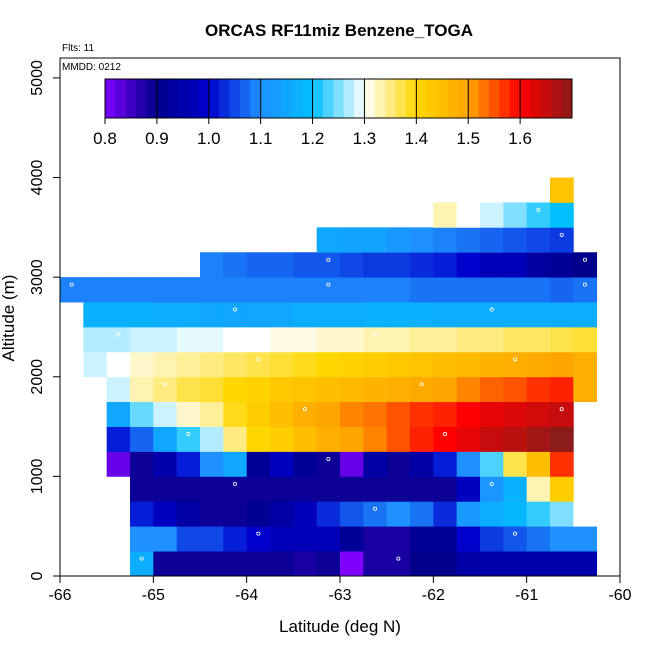 The image size is (650, 650). I want to click on x-tick-label: -63, so click(339, 595).